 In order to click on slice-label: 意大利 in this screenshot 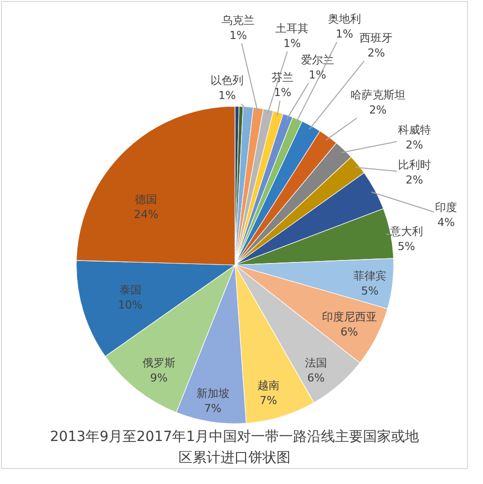, I will do `click(405, 231)`.